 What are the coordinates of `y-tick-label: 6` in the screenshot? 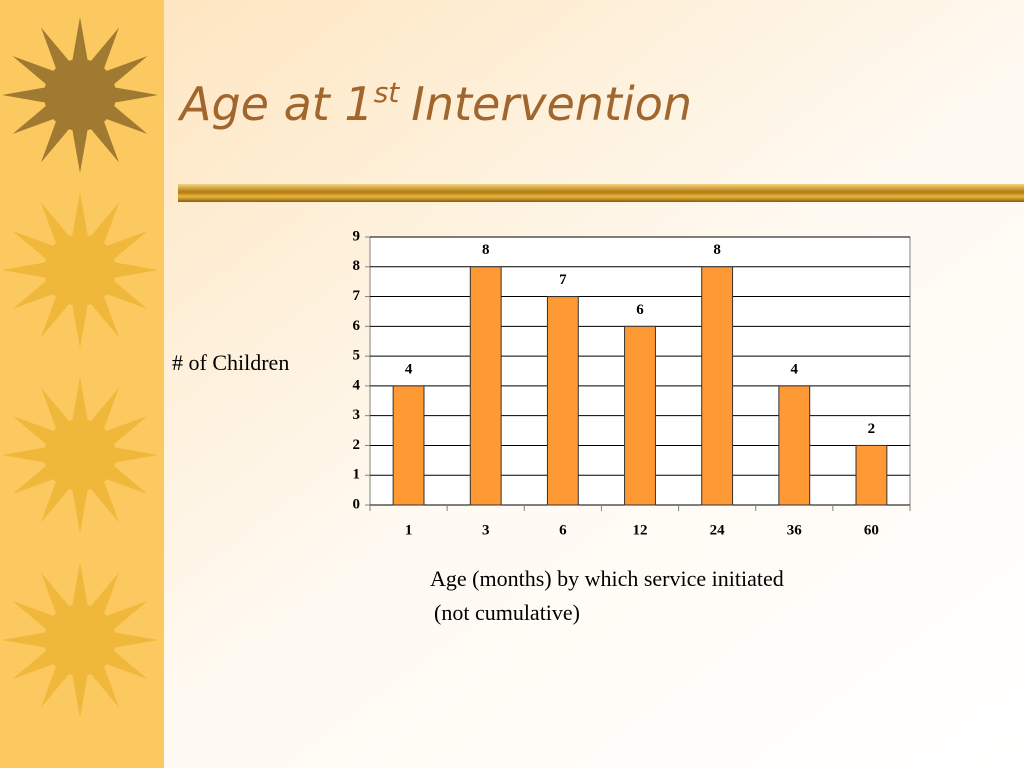 It's located at (357, 326).